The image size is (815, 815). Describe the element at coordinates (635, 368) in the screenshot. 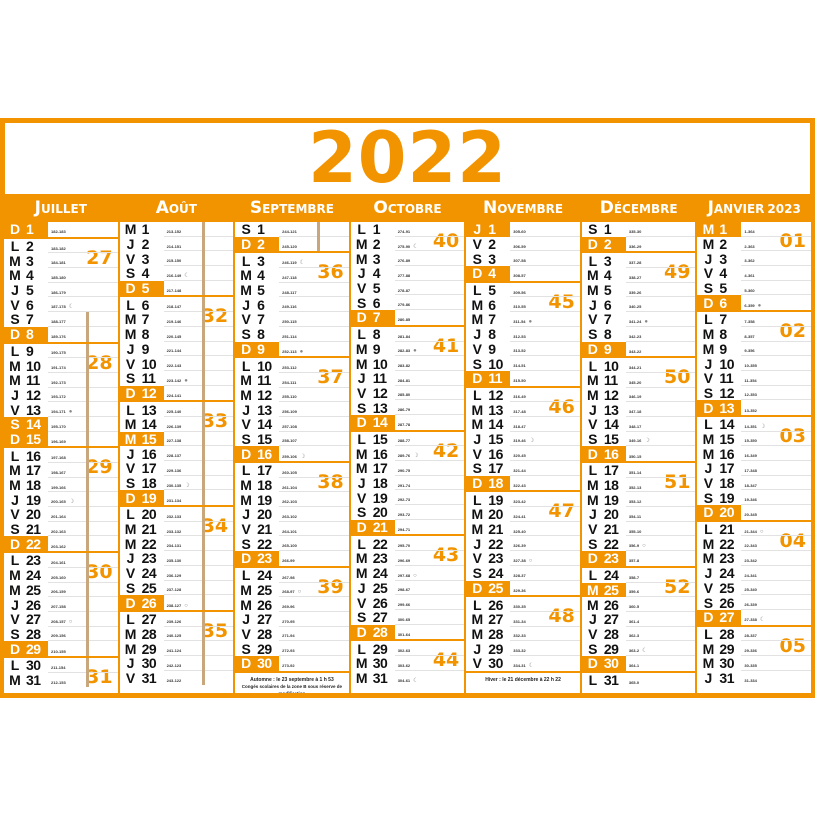

I see `day-of-year-code: 344-21` at that location.